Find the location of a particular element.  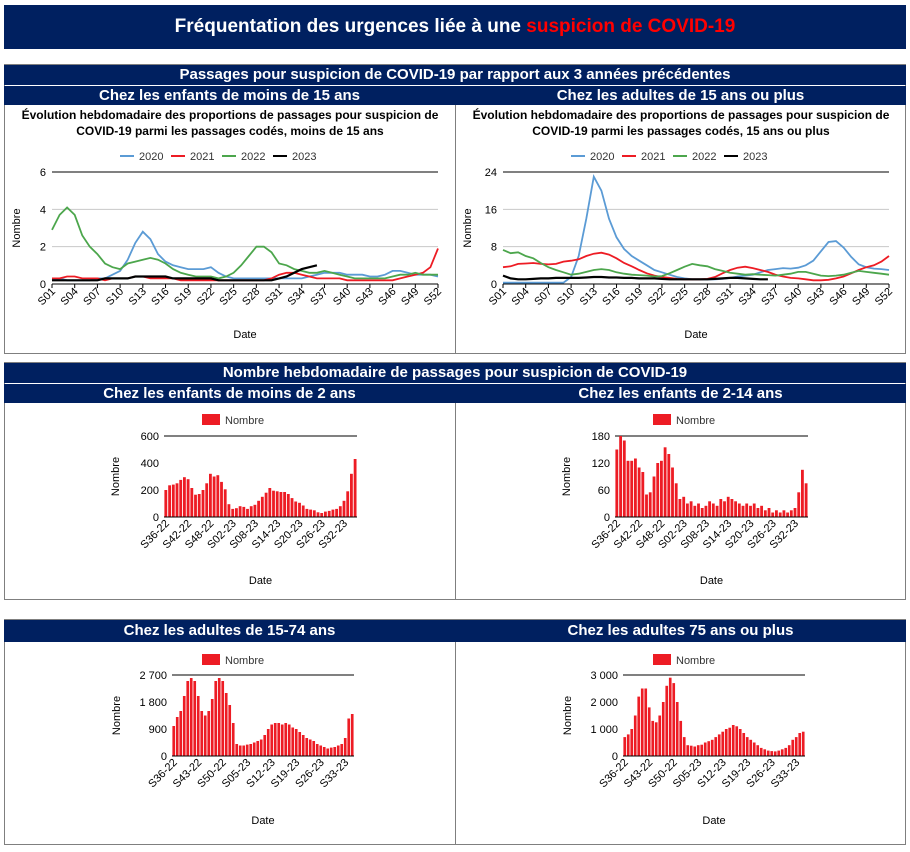

x-tick-label: S16 is located at coordinates (160, 297).